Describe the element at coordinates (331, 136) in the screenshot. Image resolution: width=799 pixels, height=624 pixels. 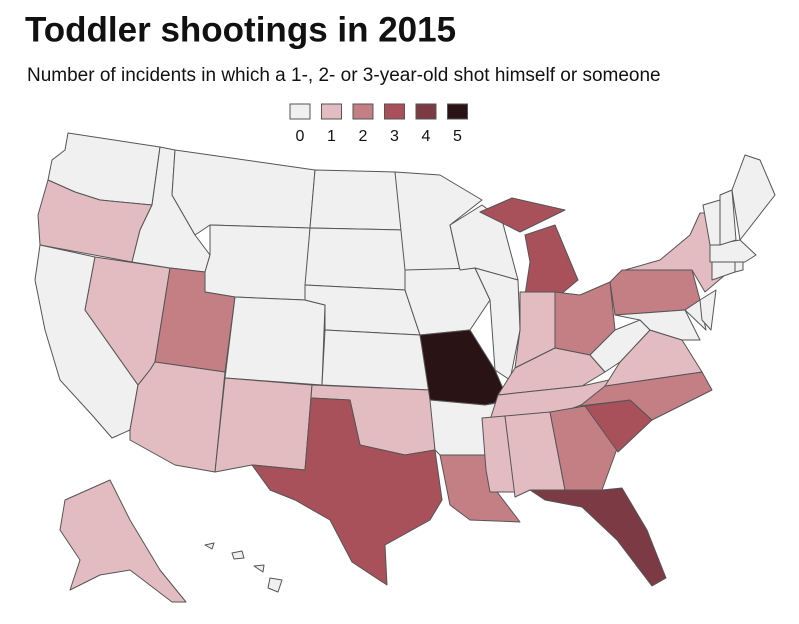
I see `legend-label: 1` at that location.